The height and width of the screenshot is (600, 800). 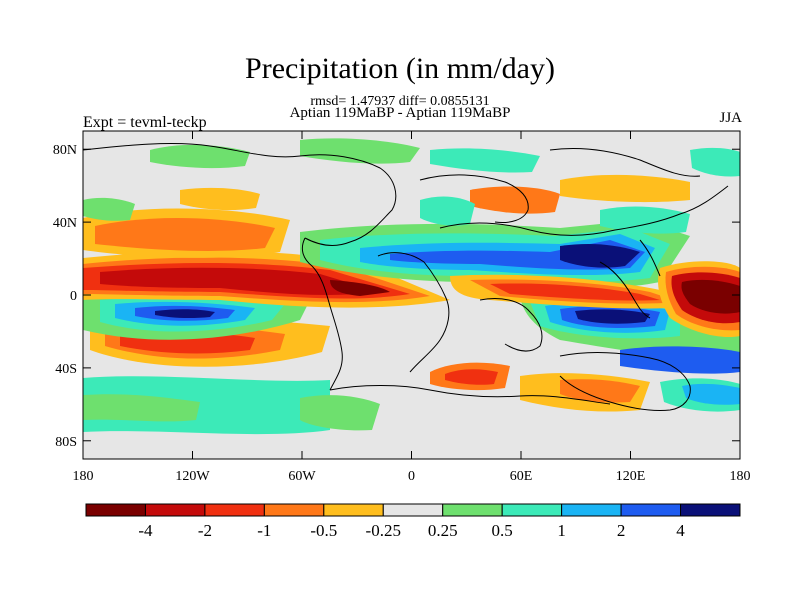 What do you see at coordinates (400, 101) in the screenshot?
I see `stats-line: rmsd= 1.47937 diff= 0.0855131` at bounding box center [400, 101].